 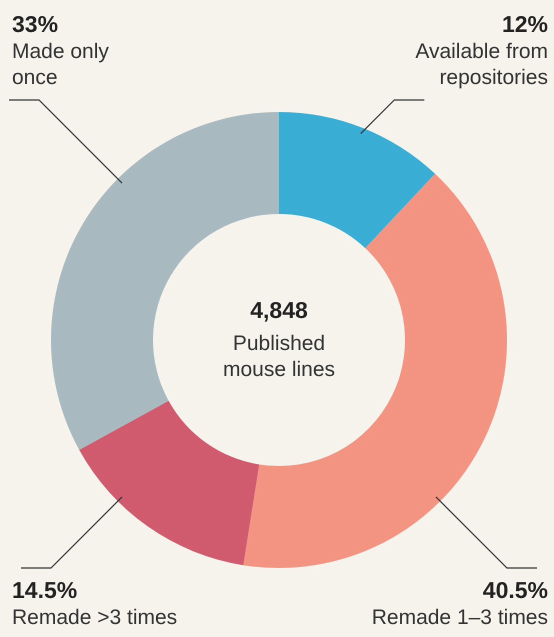 What do you see at coordinates (35, 24) in the screenshot?
I see `data-label: 33%` at bounding box center [35, 24].